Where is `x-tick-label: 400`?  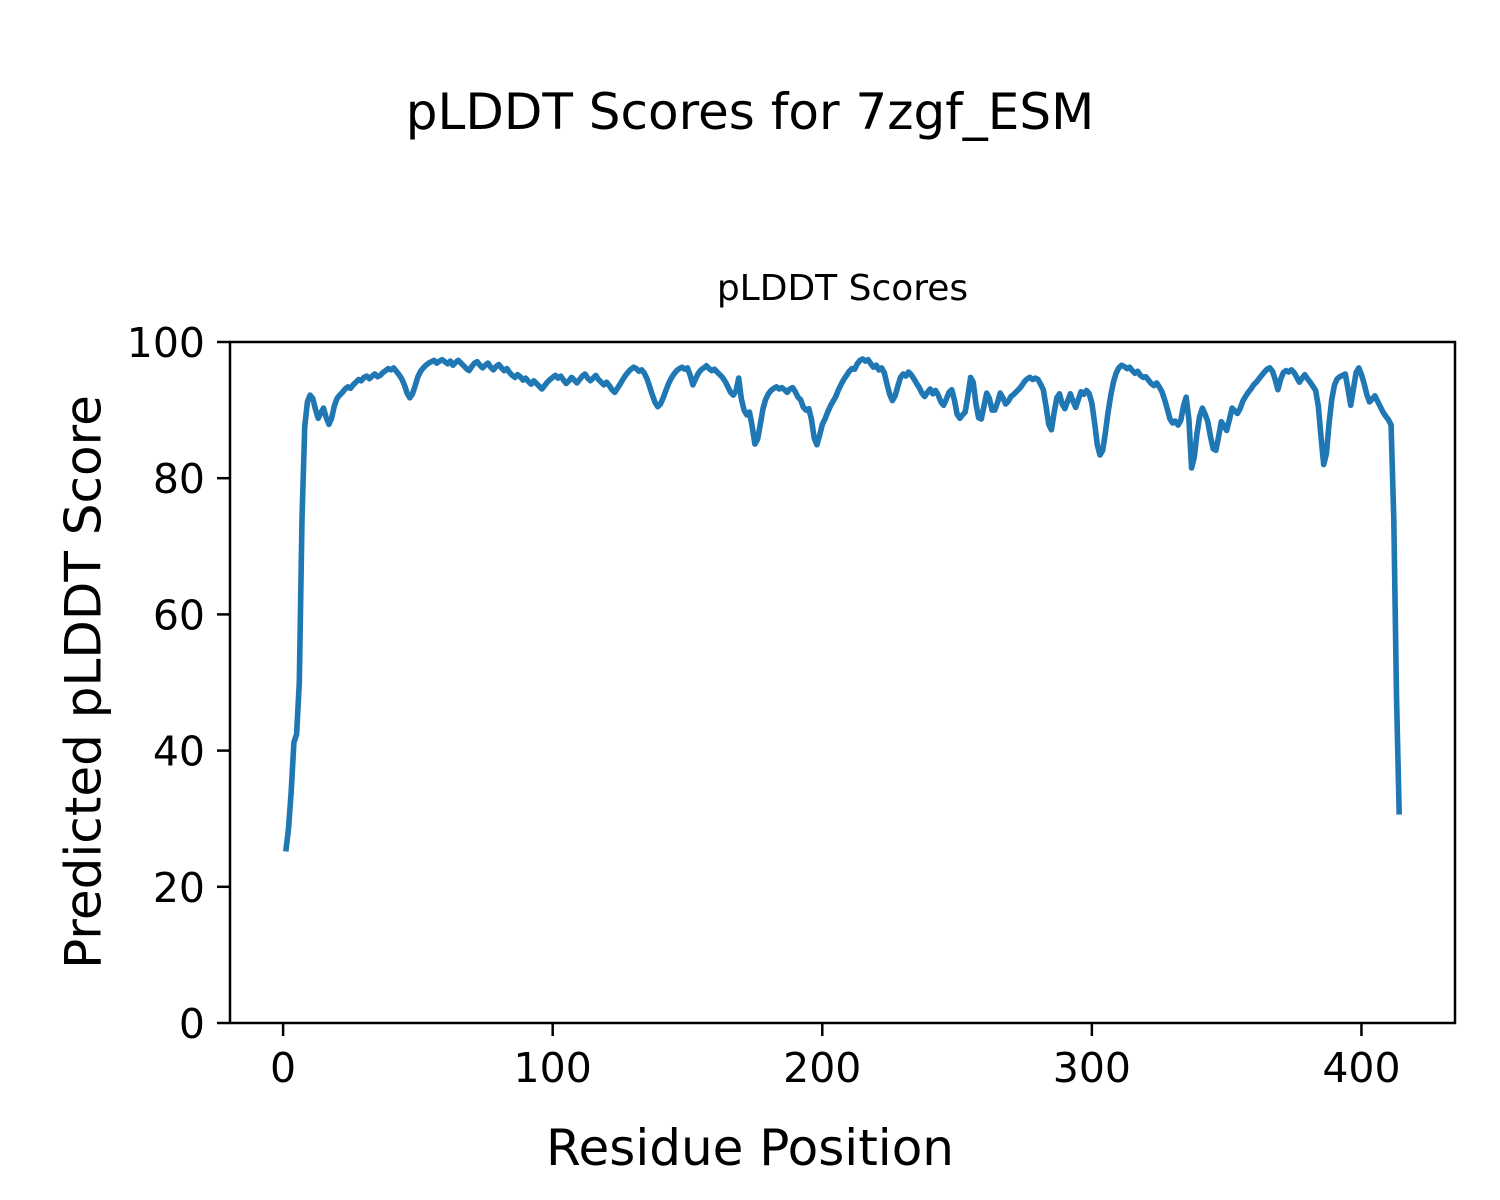
x-tick-label: 400 is located at coordinates (1361, 1068).